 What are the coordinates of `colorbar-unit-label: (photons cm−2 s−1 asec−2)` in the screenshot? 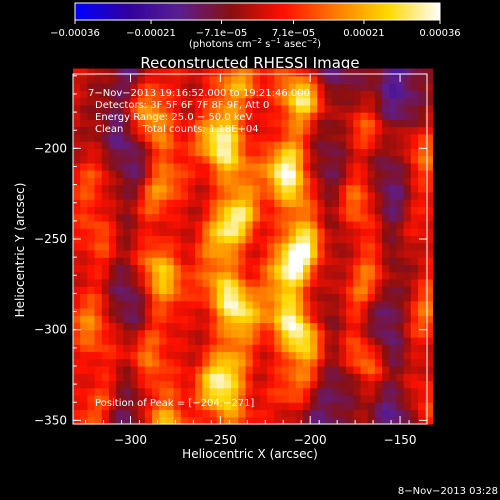 It's located at (255, 43).